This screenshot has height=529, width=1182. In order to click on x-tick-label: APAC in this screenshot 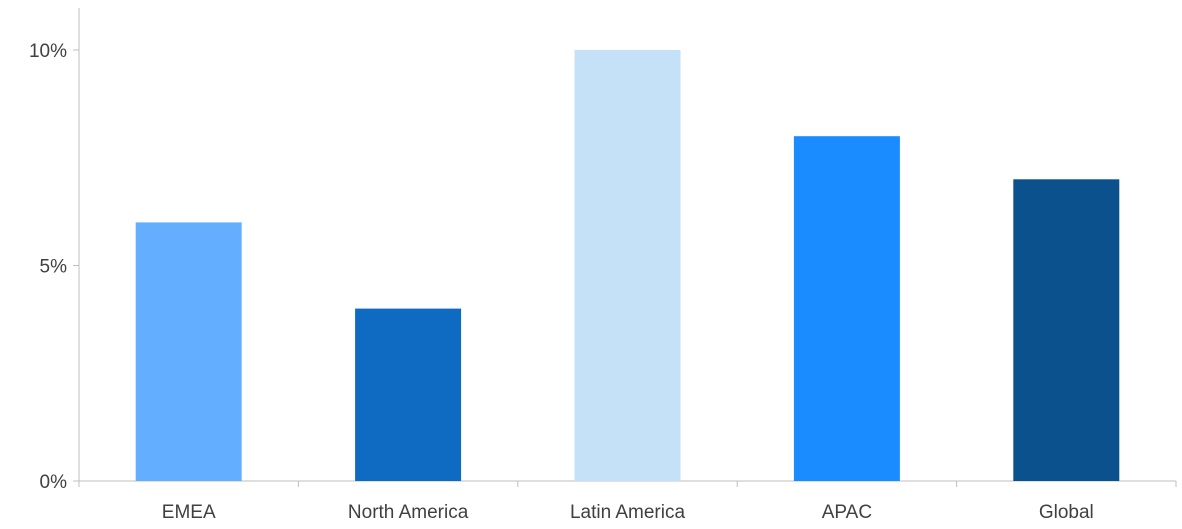, I will do `click(847, 512)`.